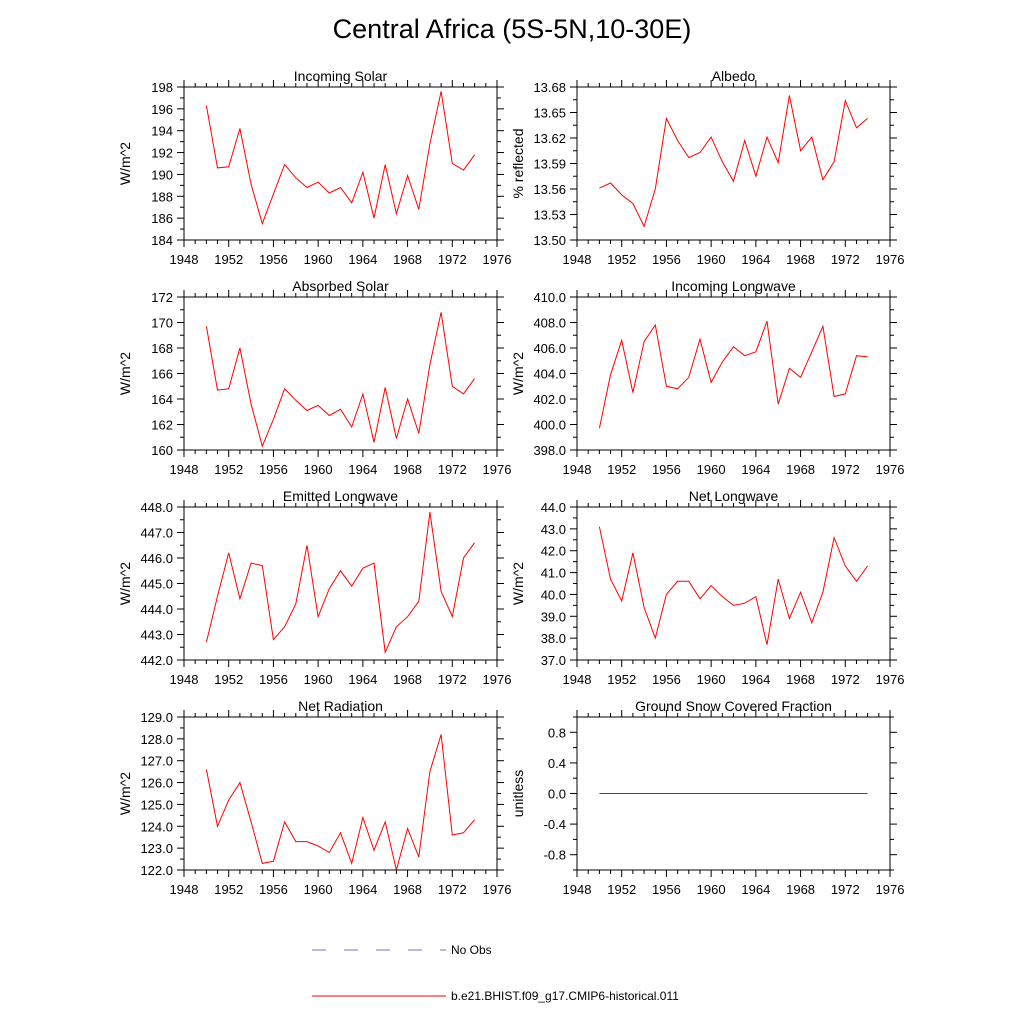 The image size is (1024, 1024). What do you see at coordinates (318, 679) in the screenshot?
I see `panel-5-xtick-label: 1960` at bounding box center [318, 679].